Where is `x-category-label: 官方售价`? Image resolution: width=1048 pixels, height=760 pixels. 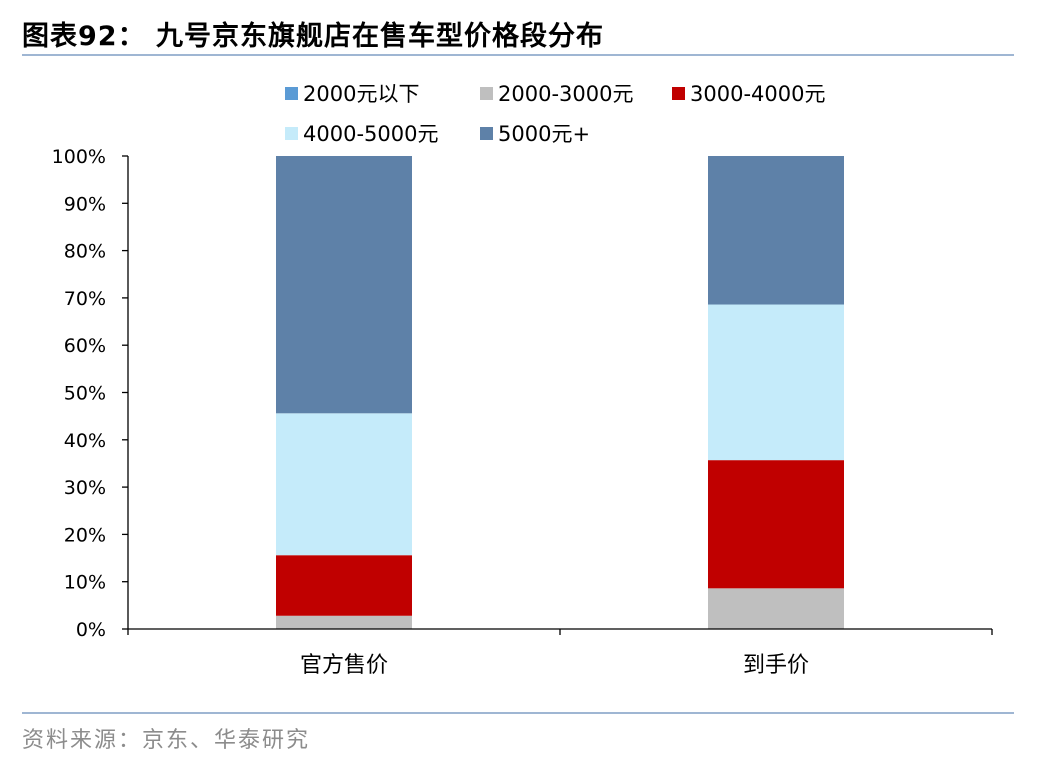 x-category-label: 官方售价 is located at coordinates (344, 665).